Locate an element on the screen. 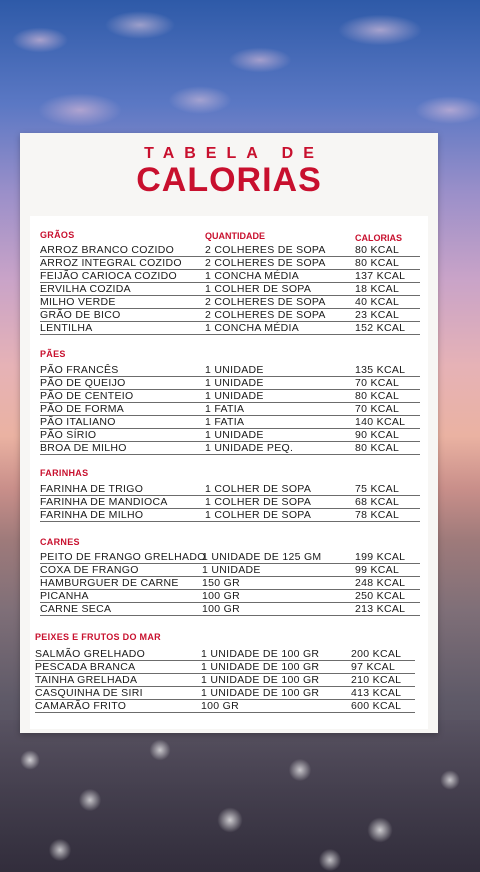 Image resolution: width=480 pixels, height=872 pixels. table-row: COXA DE FRANGO 1 UNIDADE 99 KCAL is located at coordinates (230, 570).